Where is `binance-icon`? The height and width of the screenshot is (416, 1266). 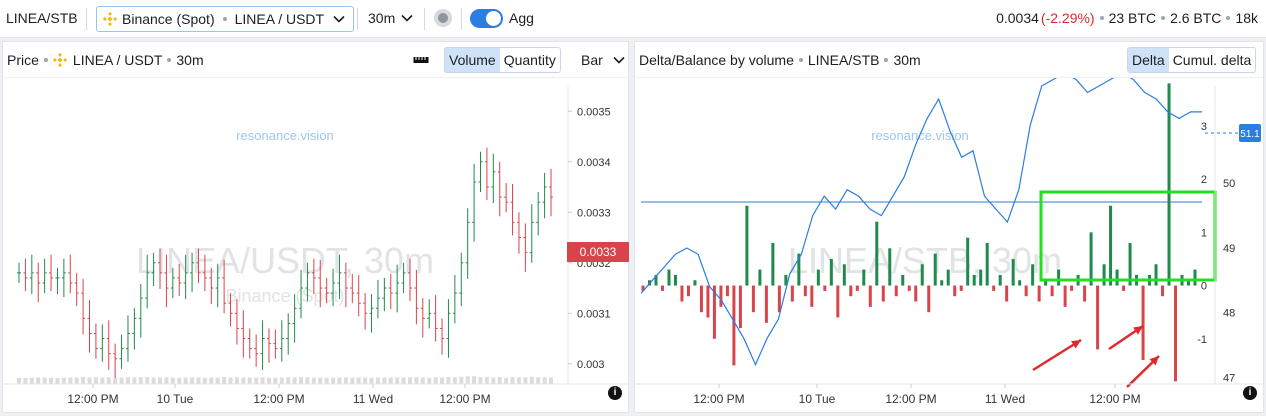 binance-icon is located at coordinates (110, 19).